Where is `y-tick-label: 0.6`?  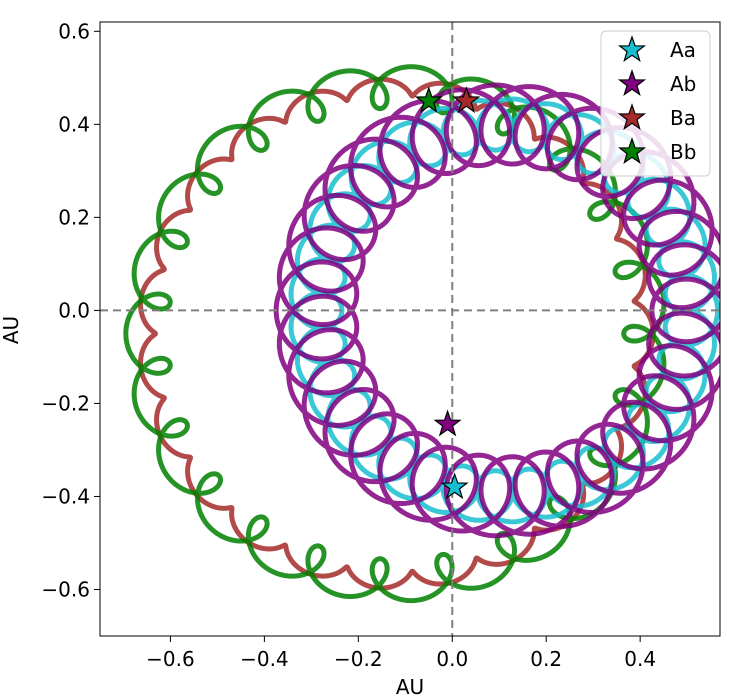 y-tick-label: 0.6 is located at coordinates (74, 31).